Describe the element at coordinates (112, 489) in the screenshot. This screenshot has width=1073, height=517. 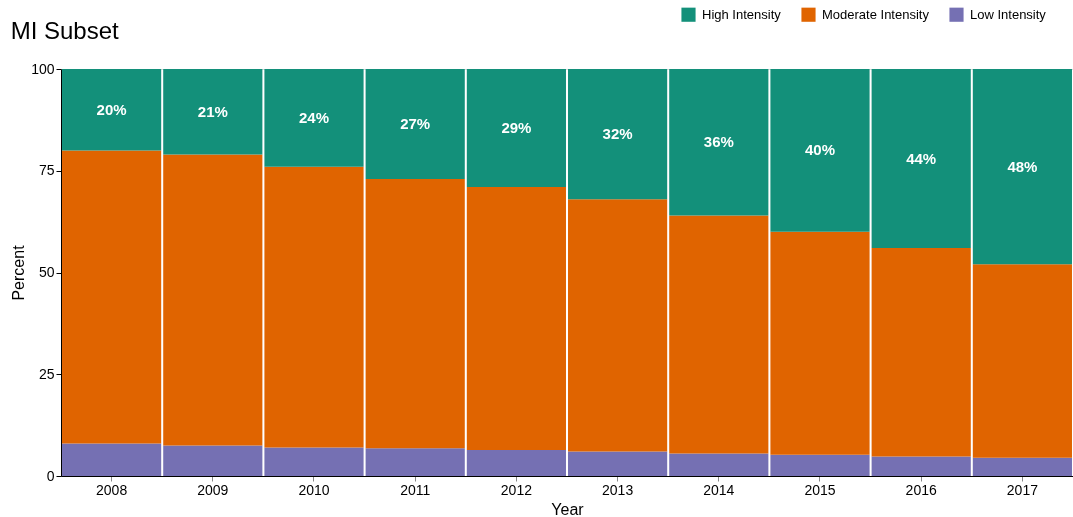
I see `x-tick-label: 2008` at that location.